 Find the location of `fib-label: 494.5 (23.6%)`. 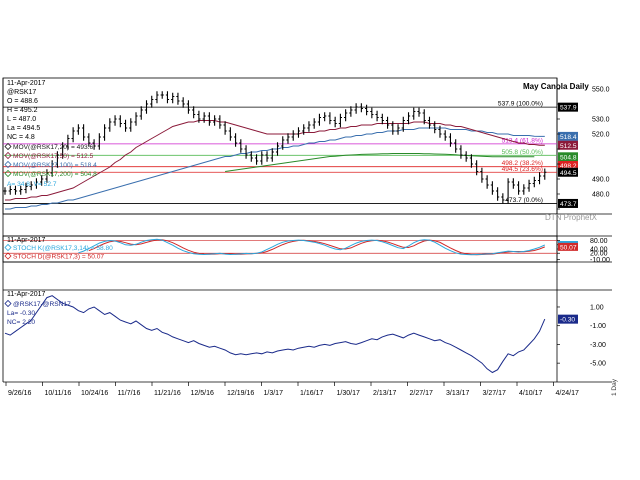

fib-label: 494.5 (23.6%) is located at coordinates (522, 169).